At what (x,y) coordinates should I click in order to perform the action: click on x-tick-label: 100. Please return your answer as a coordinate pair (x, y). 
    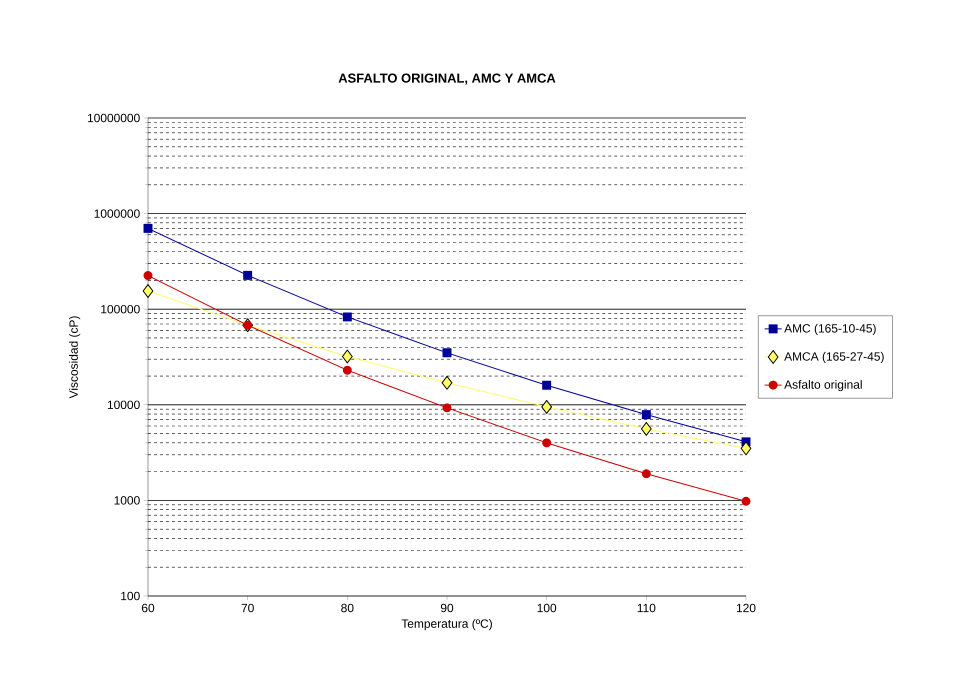
    Looking at the image, I should click on (547, 608).